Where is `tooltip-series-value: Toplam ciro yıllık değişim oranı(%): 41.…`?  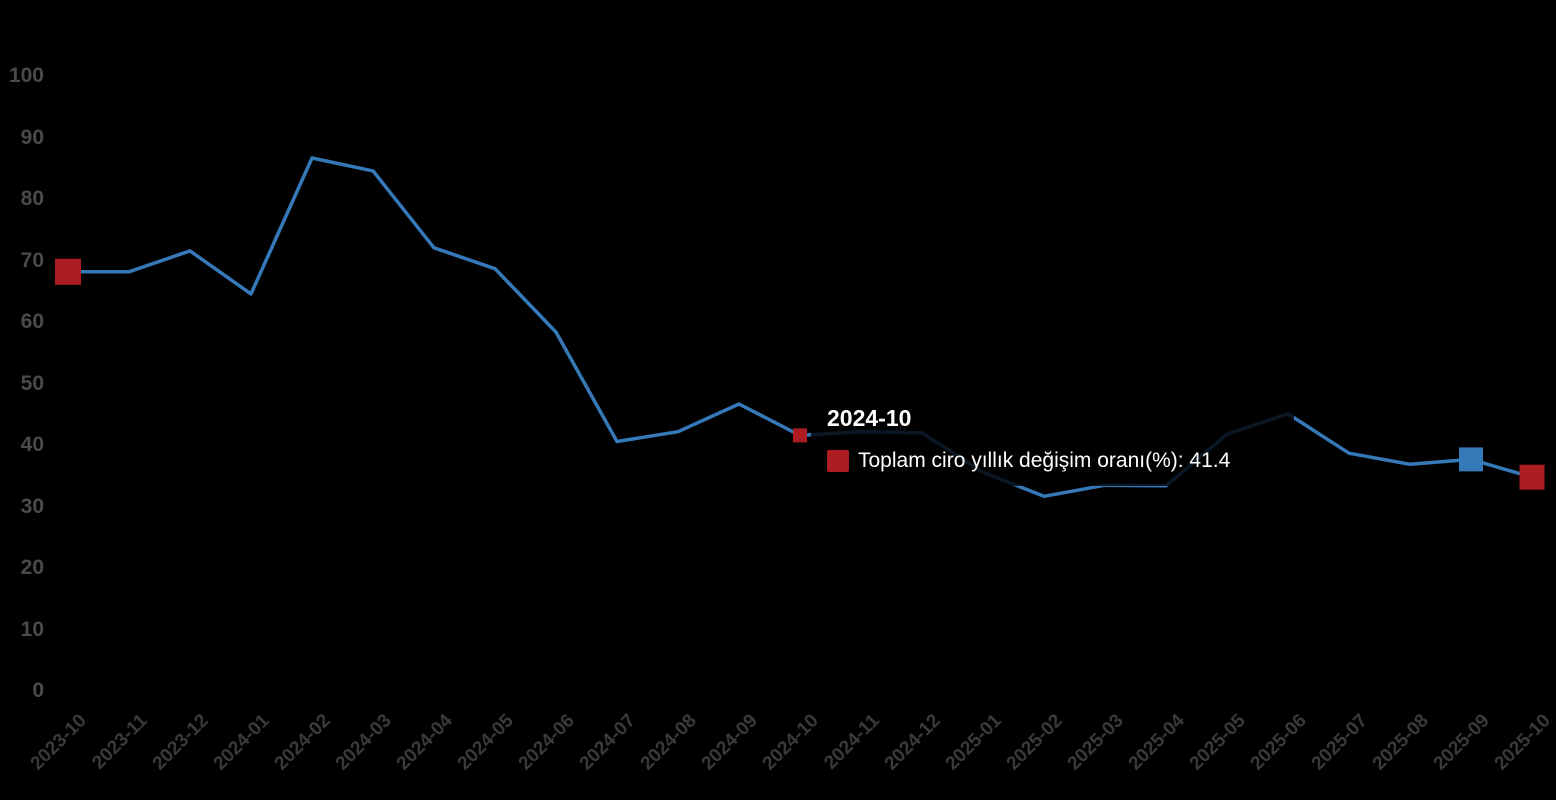
tooltip-series-value: Toplam ciro yıllık değişim oranı(%): 41.… is located at coordinates (1044, 460).